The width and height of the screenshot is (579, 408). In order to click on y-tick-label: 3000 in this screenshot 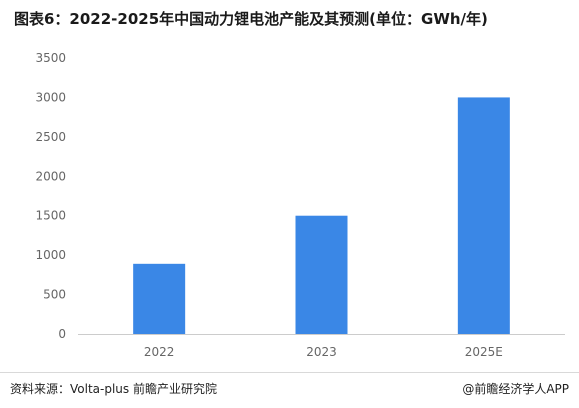, I will do `click(50, 97)`.